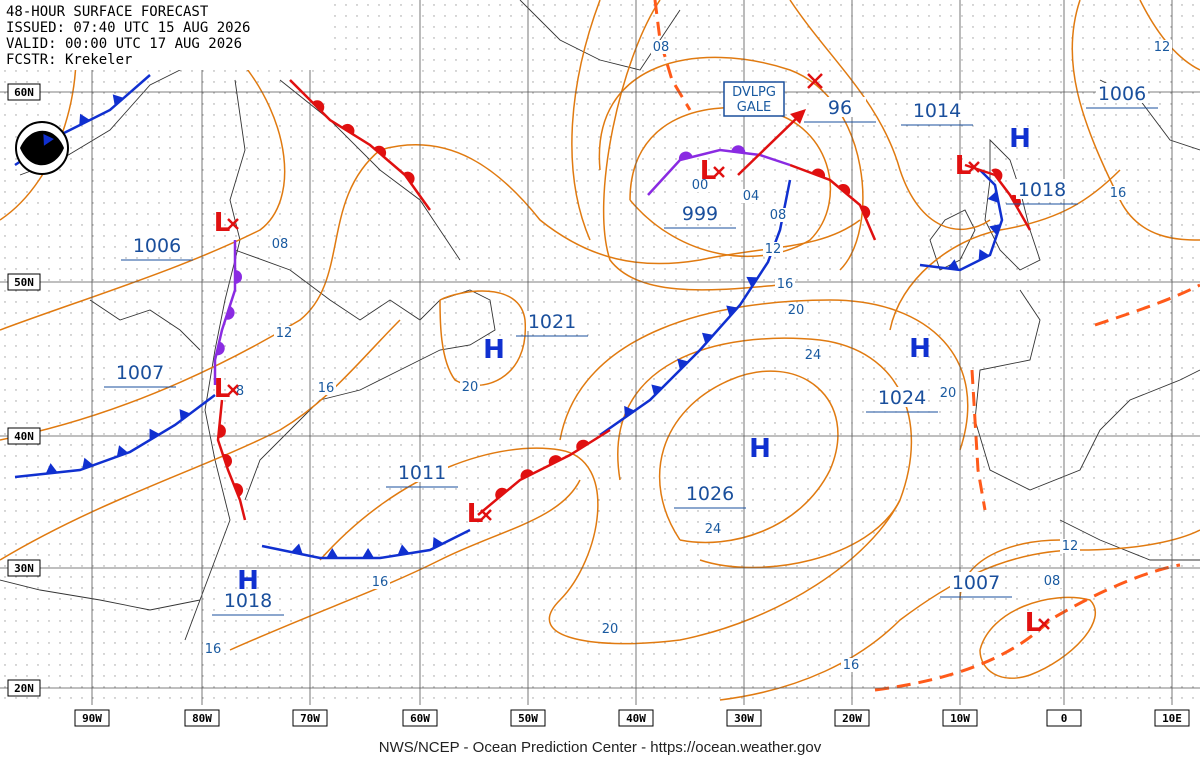 The width and height of the screenshot is (1200, 764). What do you see at coordinates (124, 44) in the screenshot?
I see `header-valid: VALID: 00:00 UTC 17 AUG 2026` at bounding box center [124, 44].